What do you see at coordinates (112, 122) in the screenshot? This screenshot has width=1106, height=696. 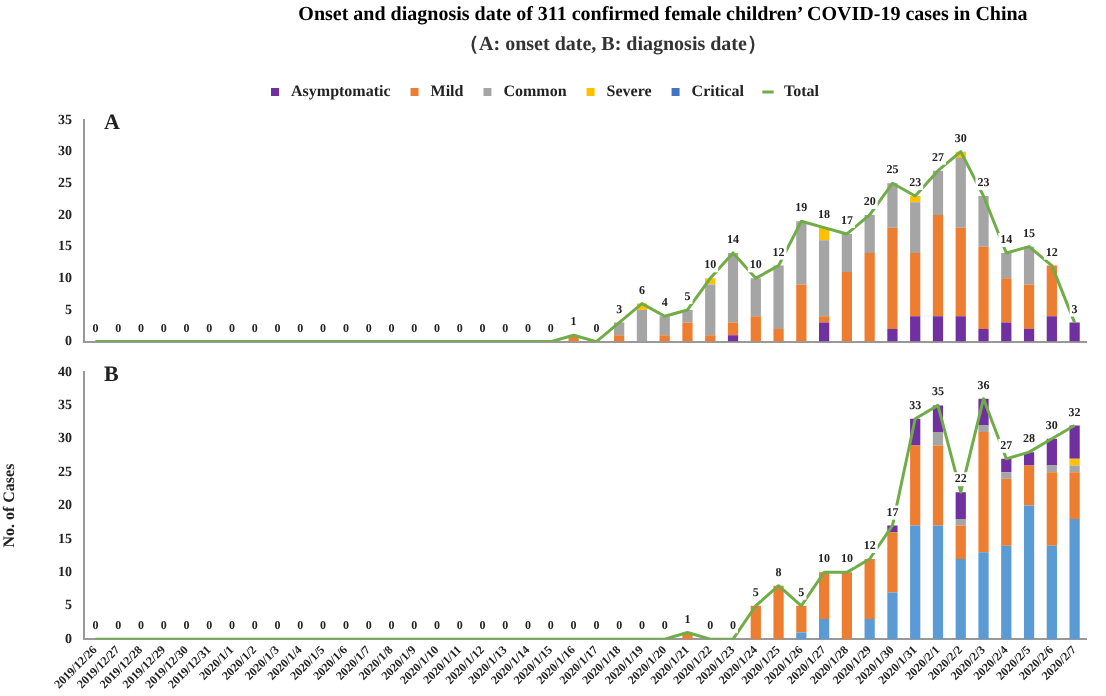 I see `annotation: A` at bounding box center [112, 122].